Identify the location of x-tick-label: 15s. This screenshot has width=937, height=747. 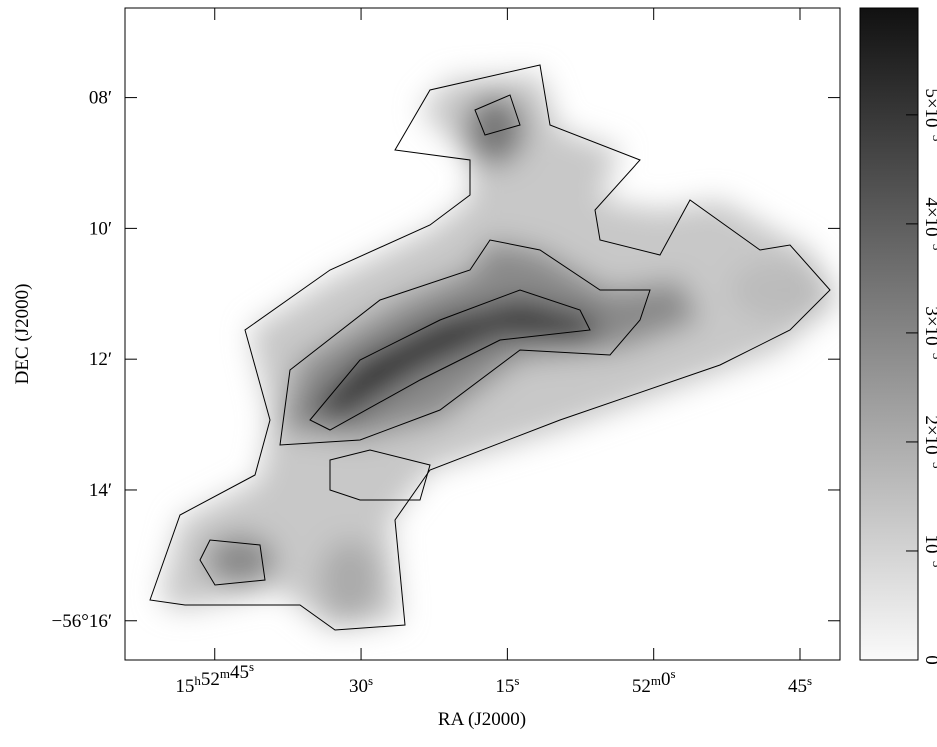
(507, 685).